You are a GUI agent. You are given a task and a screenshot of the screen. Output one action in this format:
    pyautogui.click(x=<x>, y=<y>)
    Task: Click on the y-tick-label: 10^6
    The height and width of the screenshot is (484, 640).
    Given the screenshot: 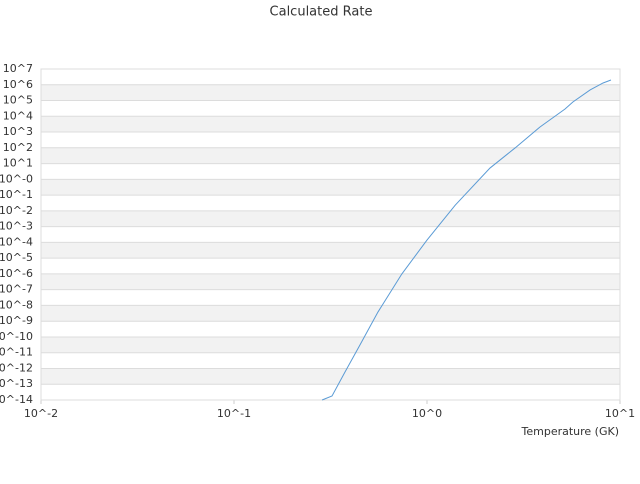 What is the action you would take?
    pyautogui.click(x=18, y=84)
    